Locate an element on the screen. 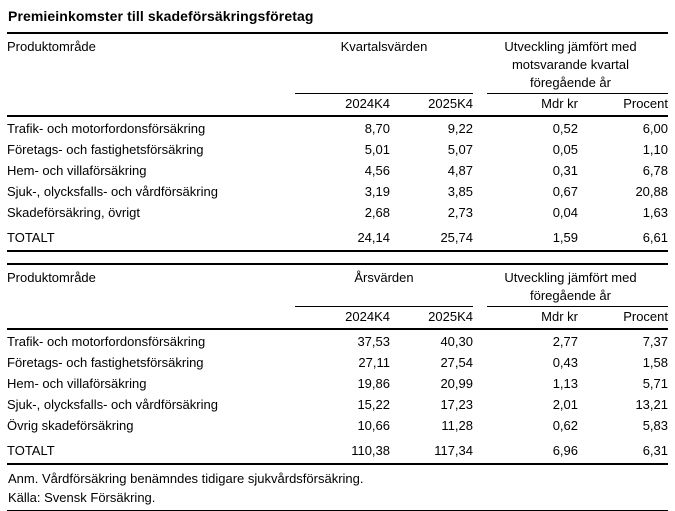 This screenshot has height=511, width=675. value-cell: 3,19 is located at coordinates (377, 191).